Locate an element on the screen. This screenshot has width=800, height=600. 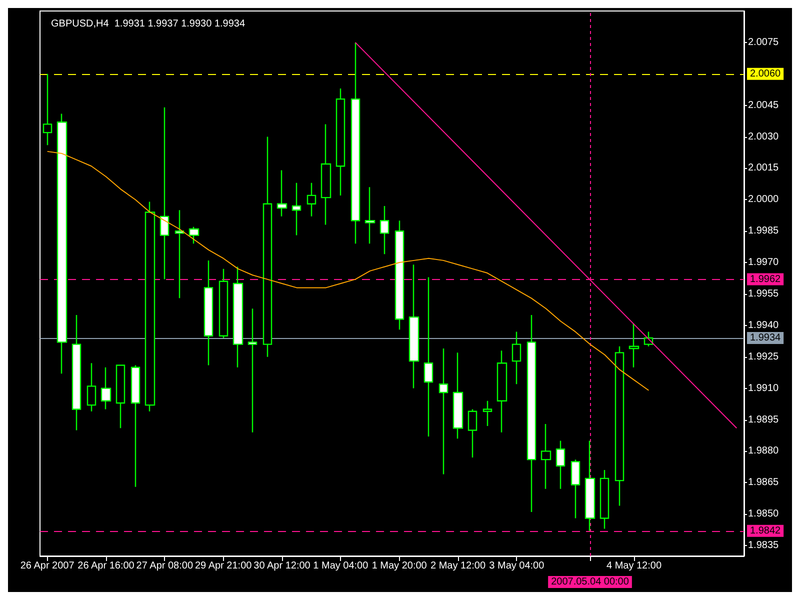
x-tick-label: 29 Apr 21:00 is located at coordinates (223, 566).